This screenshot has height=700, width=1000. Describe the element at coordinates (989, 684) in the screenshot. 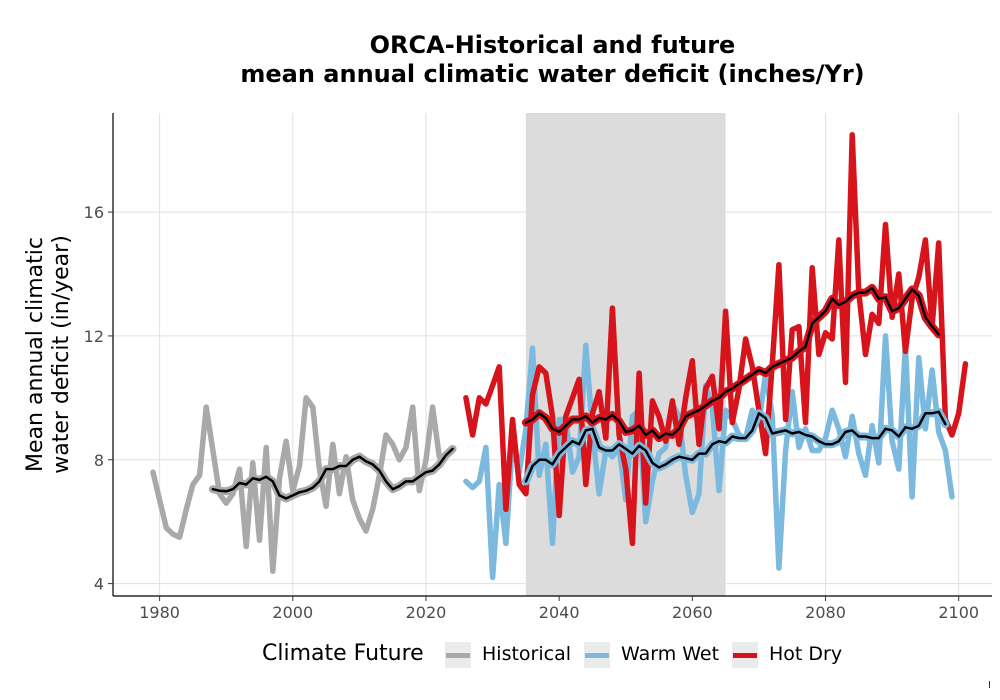

I see `corner-mark` at that location.